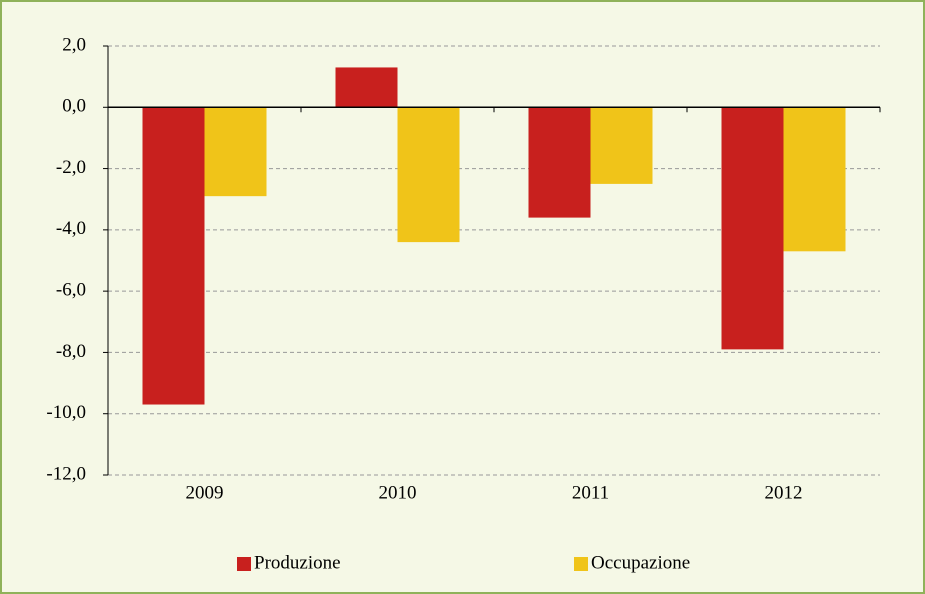  What do you see at coordinates (784, 492) in the screenshot?
I see `x-tick-label: 2012` at bounding box center [784, 492].